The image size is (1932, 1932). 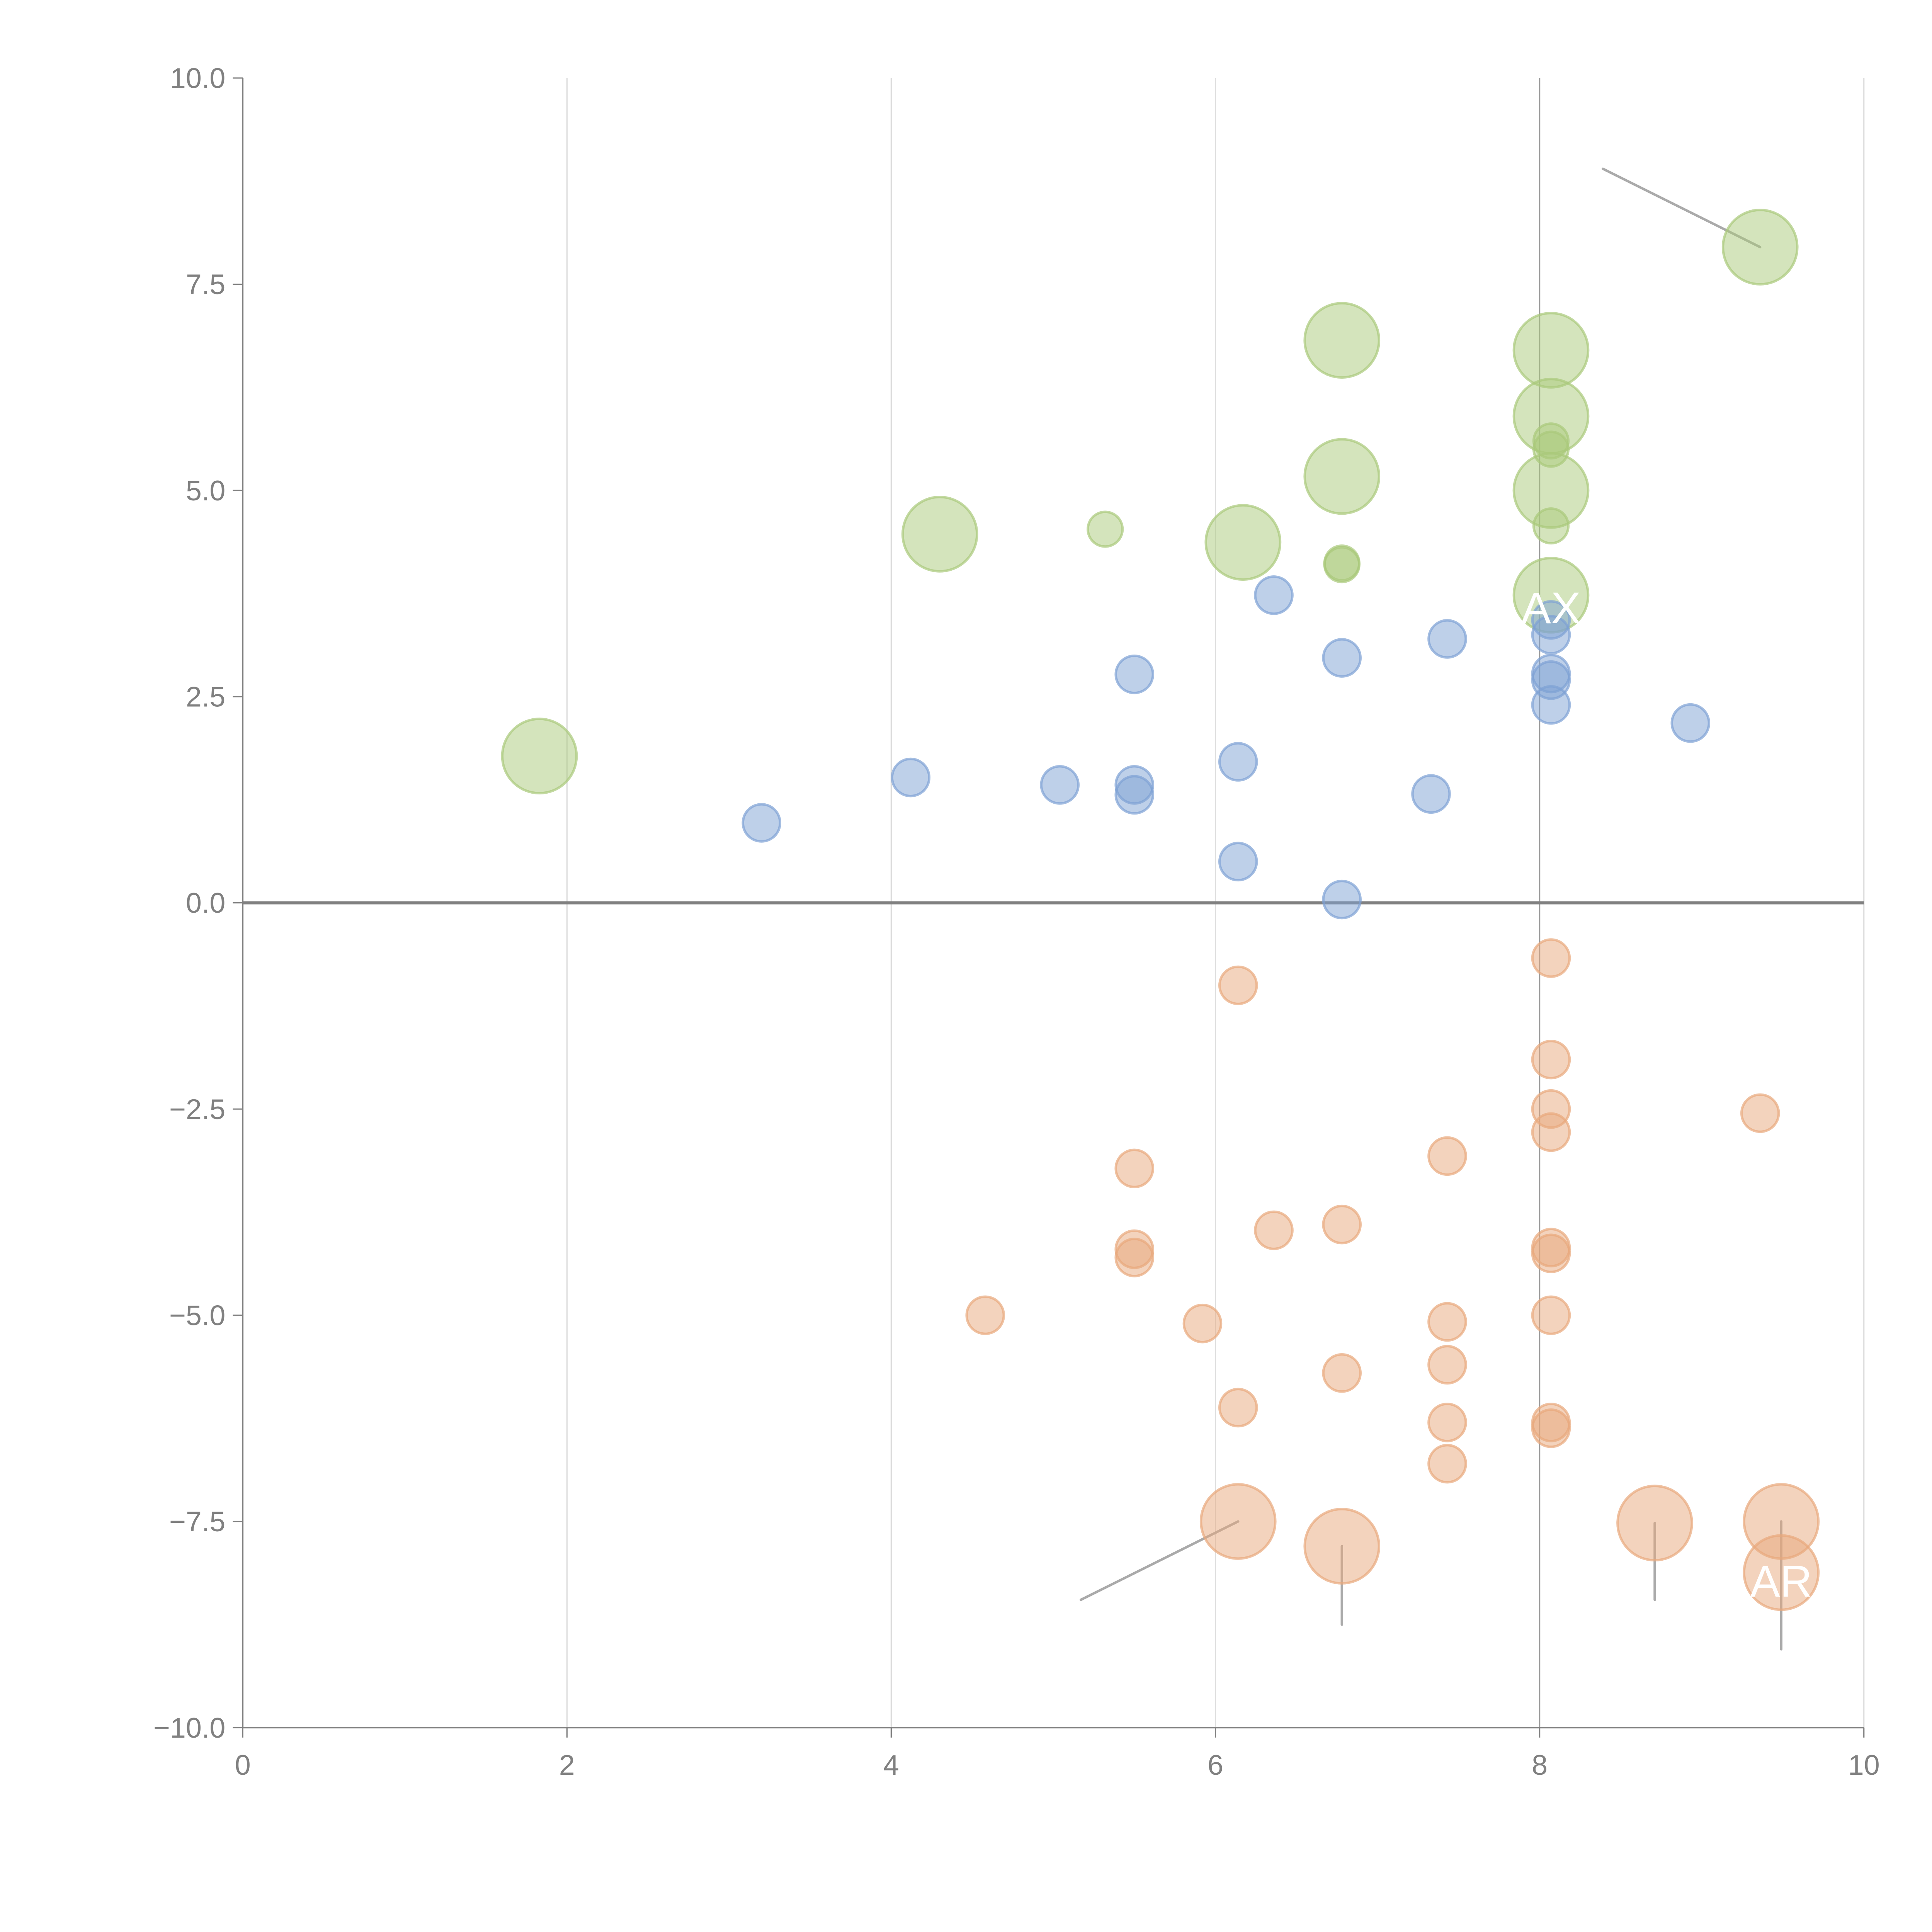 What do you see at coordinates (205, 491) in the screenshot?
I see `y-tick-label: 5.0` at bounding box center [205, 491].